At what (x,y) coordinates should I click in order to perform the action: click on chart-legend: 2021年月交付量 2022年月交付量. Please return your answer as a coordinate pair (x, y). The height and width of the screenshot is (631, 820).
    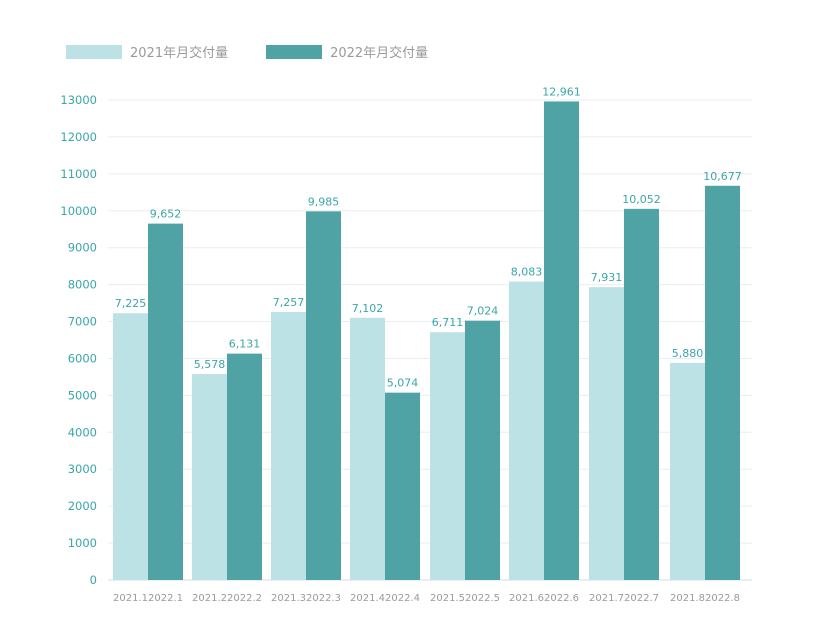
    Looking at the image, I should click on (266, 51).